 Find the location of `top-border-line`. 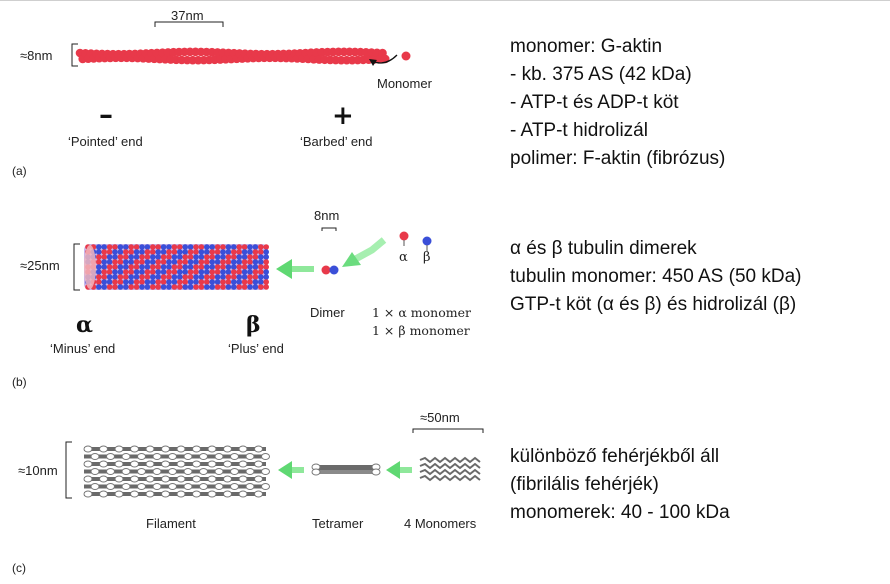

top-border-line is located at coordinates (445, 0).